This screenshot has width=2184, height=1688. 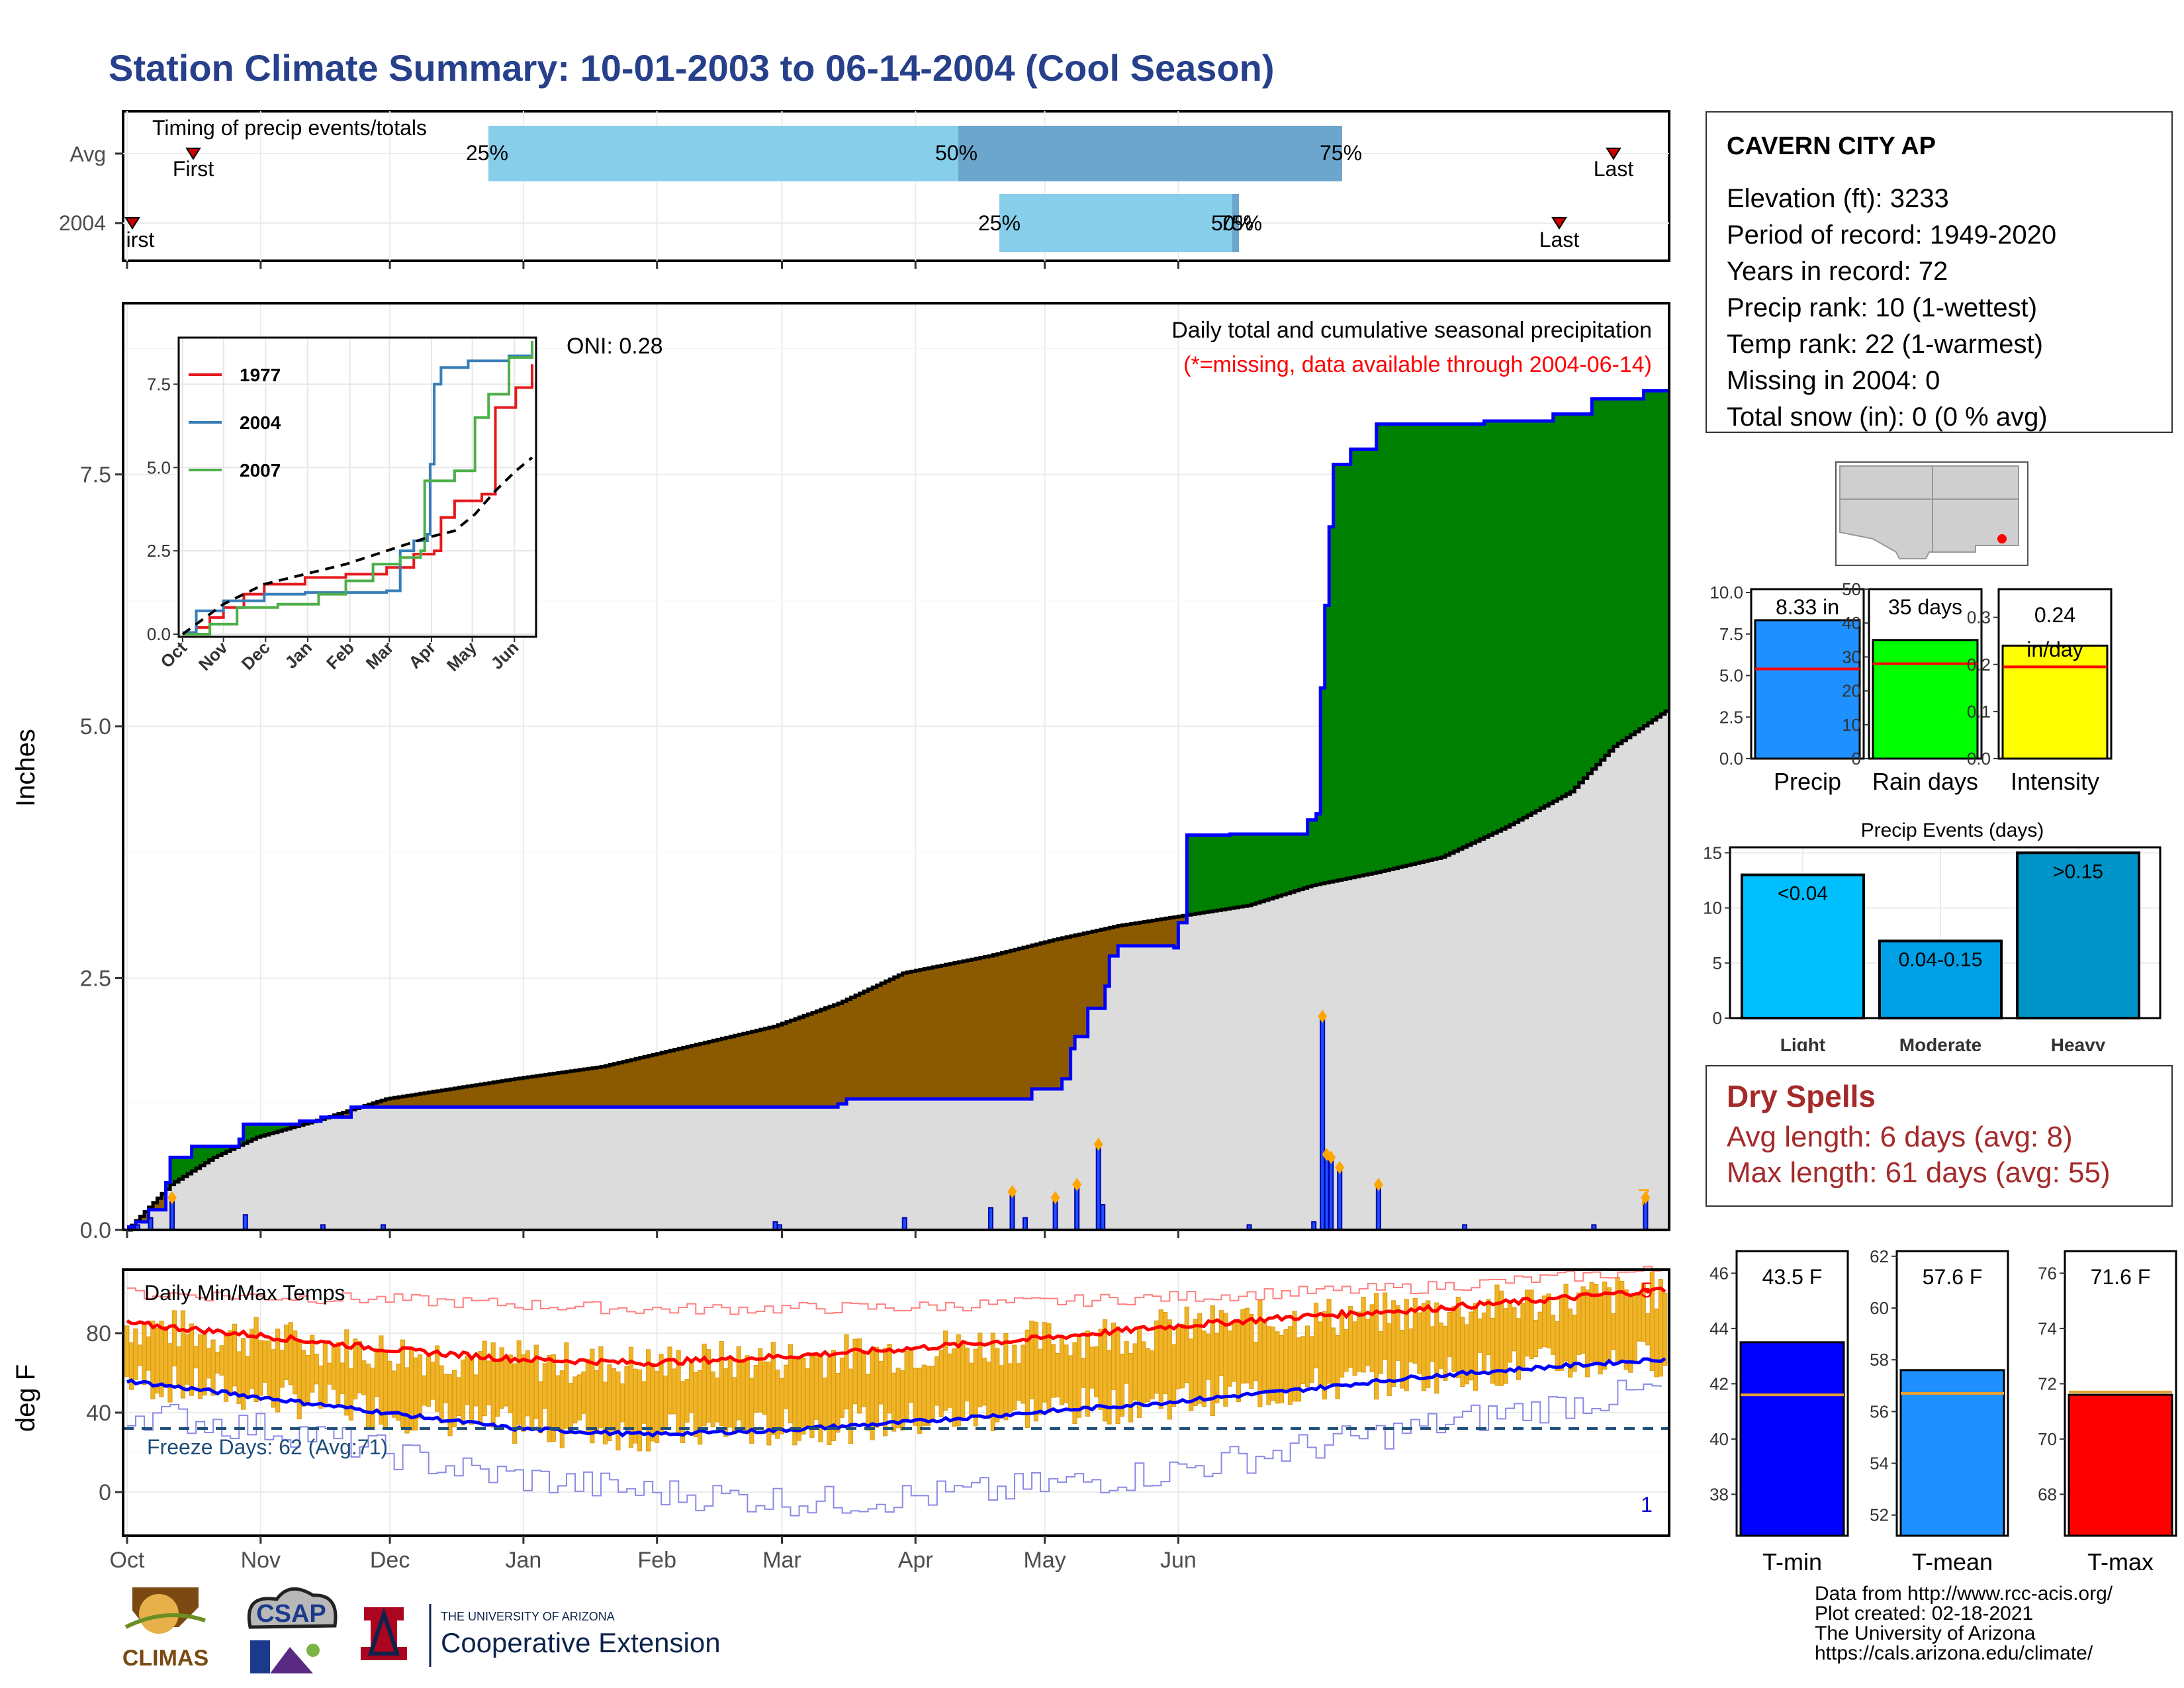 I want to click on summary-ytick-label: 0.2, so click(x=1979, y=665).